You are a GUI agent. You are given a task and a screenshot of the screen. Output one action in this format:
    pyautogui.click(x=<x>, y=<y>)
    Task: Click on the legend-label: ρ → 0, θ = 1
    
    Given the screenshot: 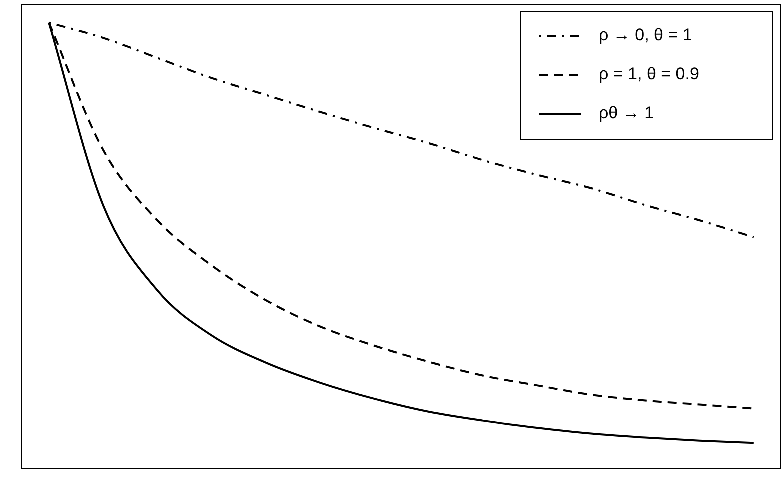 What is the action you would take?
    pyautogui.click(x=645, y=35)
    